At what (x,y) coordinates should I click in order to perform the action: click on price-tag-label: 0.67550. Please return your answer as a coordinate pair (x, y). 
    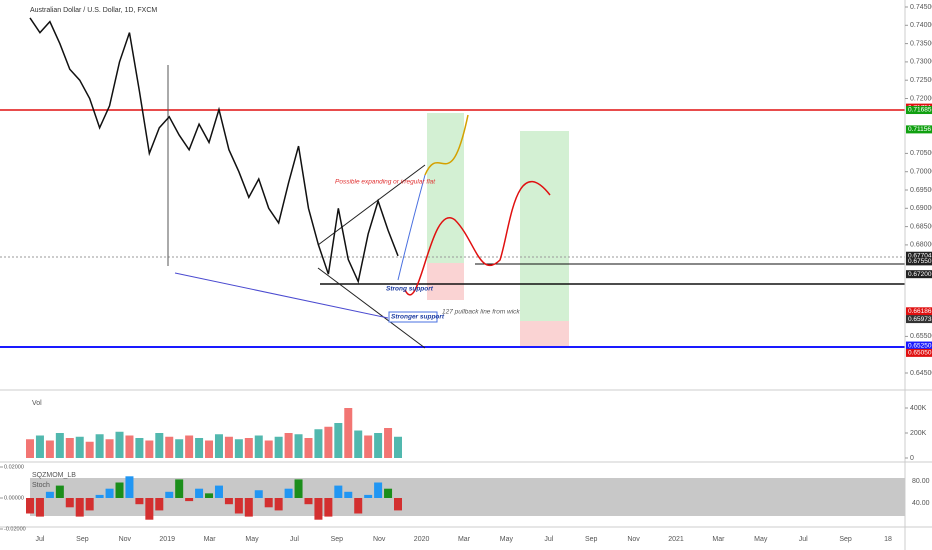
    Looking at the image, I should click on (920, 261).